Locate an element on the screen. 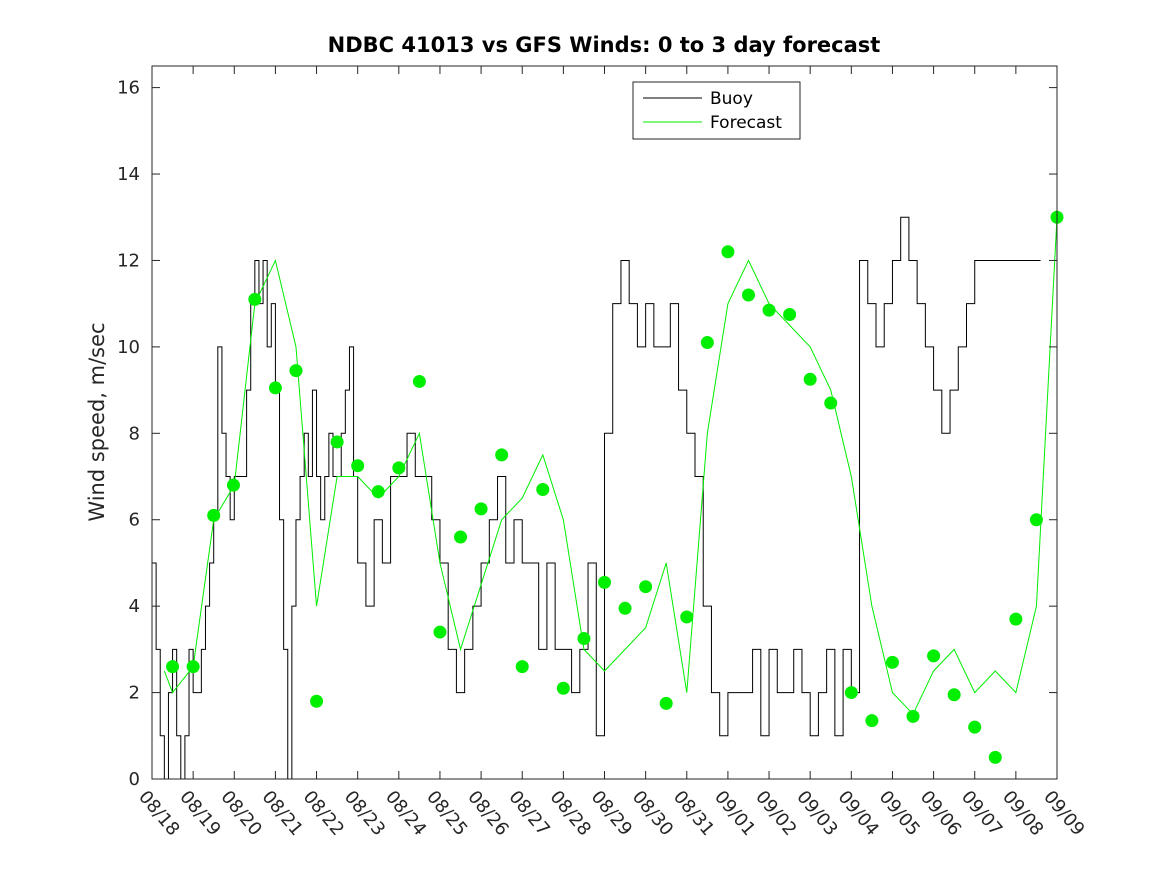 The image size is (1167, 875). legend: Buoy Forecast is located at coordinates (716, 110).